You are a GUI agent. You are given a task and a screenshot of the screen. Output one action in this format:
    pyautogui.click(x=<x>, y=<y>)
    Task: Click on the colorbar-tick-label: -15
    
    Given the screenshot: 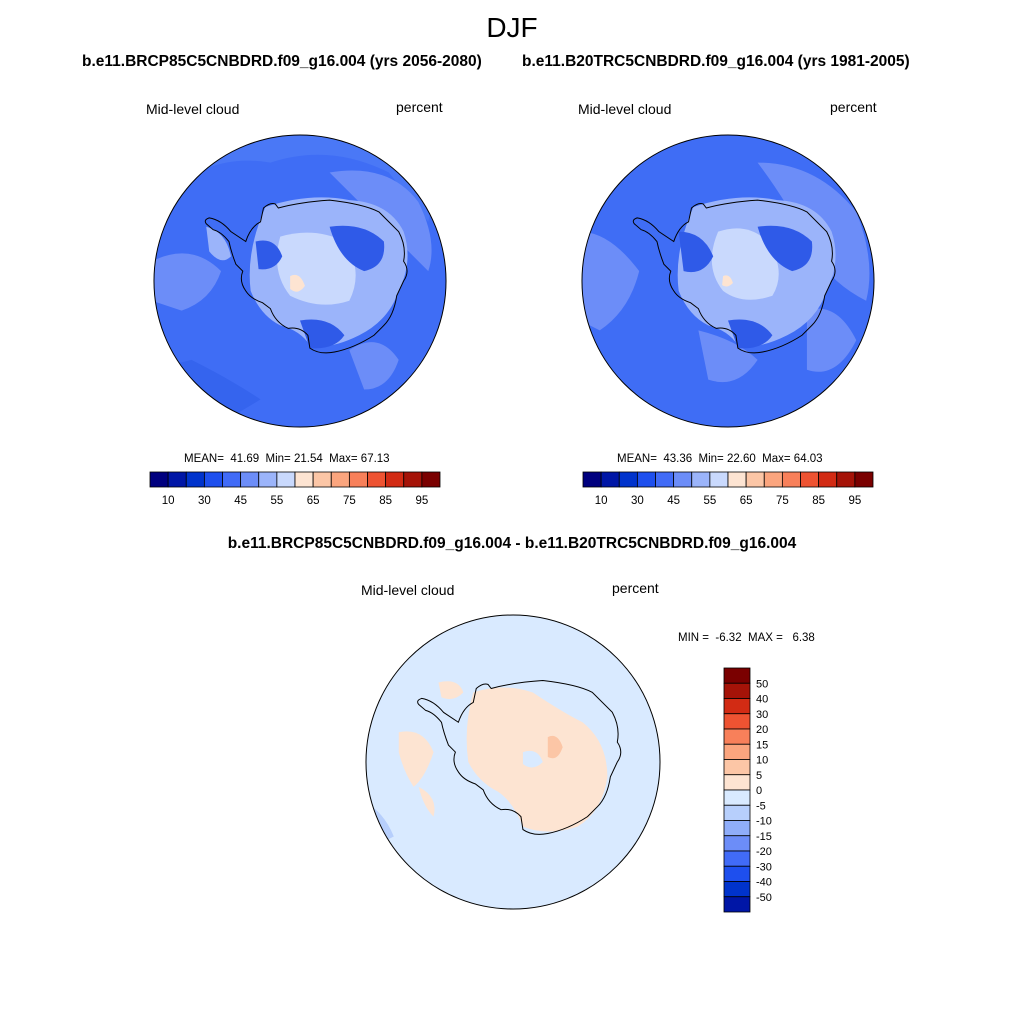 What is the action you would take?
    pyautogui.click(x=764, y=837)
    